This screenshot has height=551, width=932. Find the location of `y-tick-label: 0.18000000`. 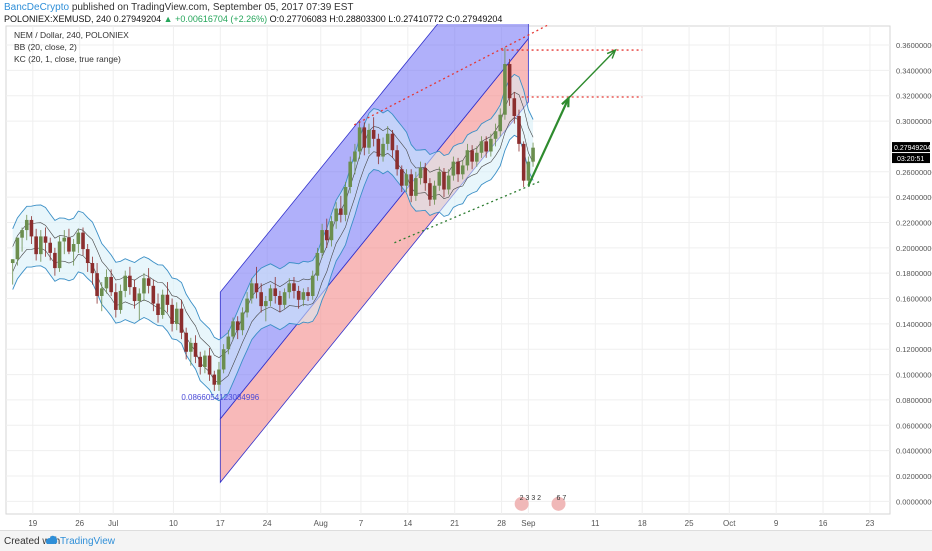

y-tick-label: 0.18000000 is located at coordinates (914, 273).